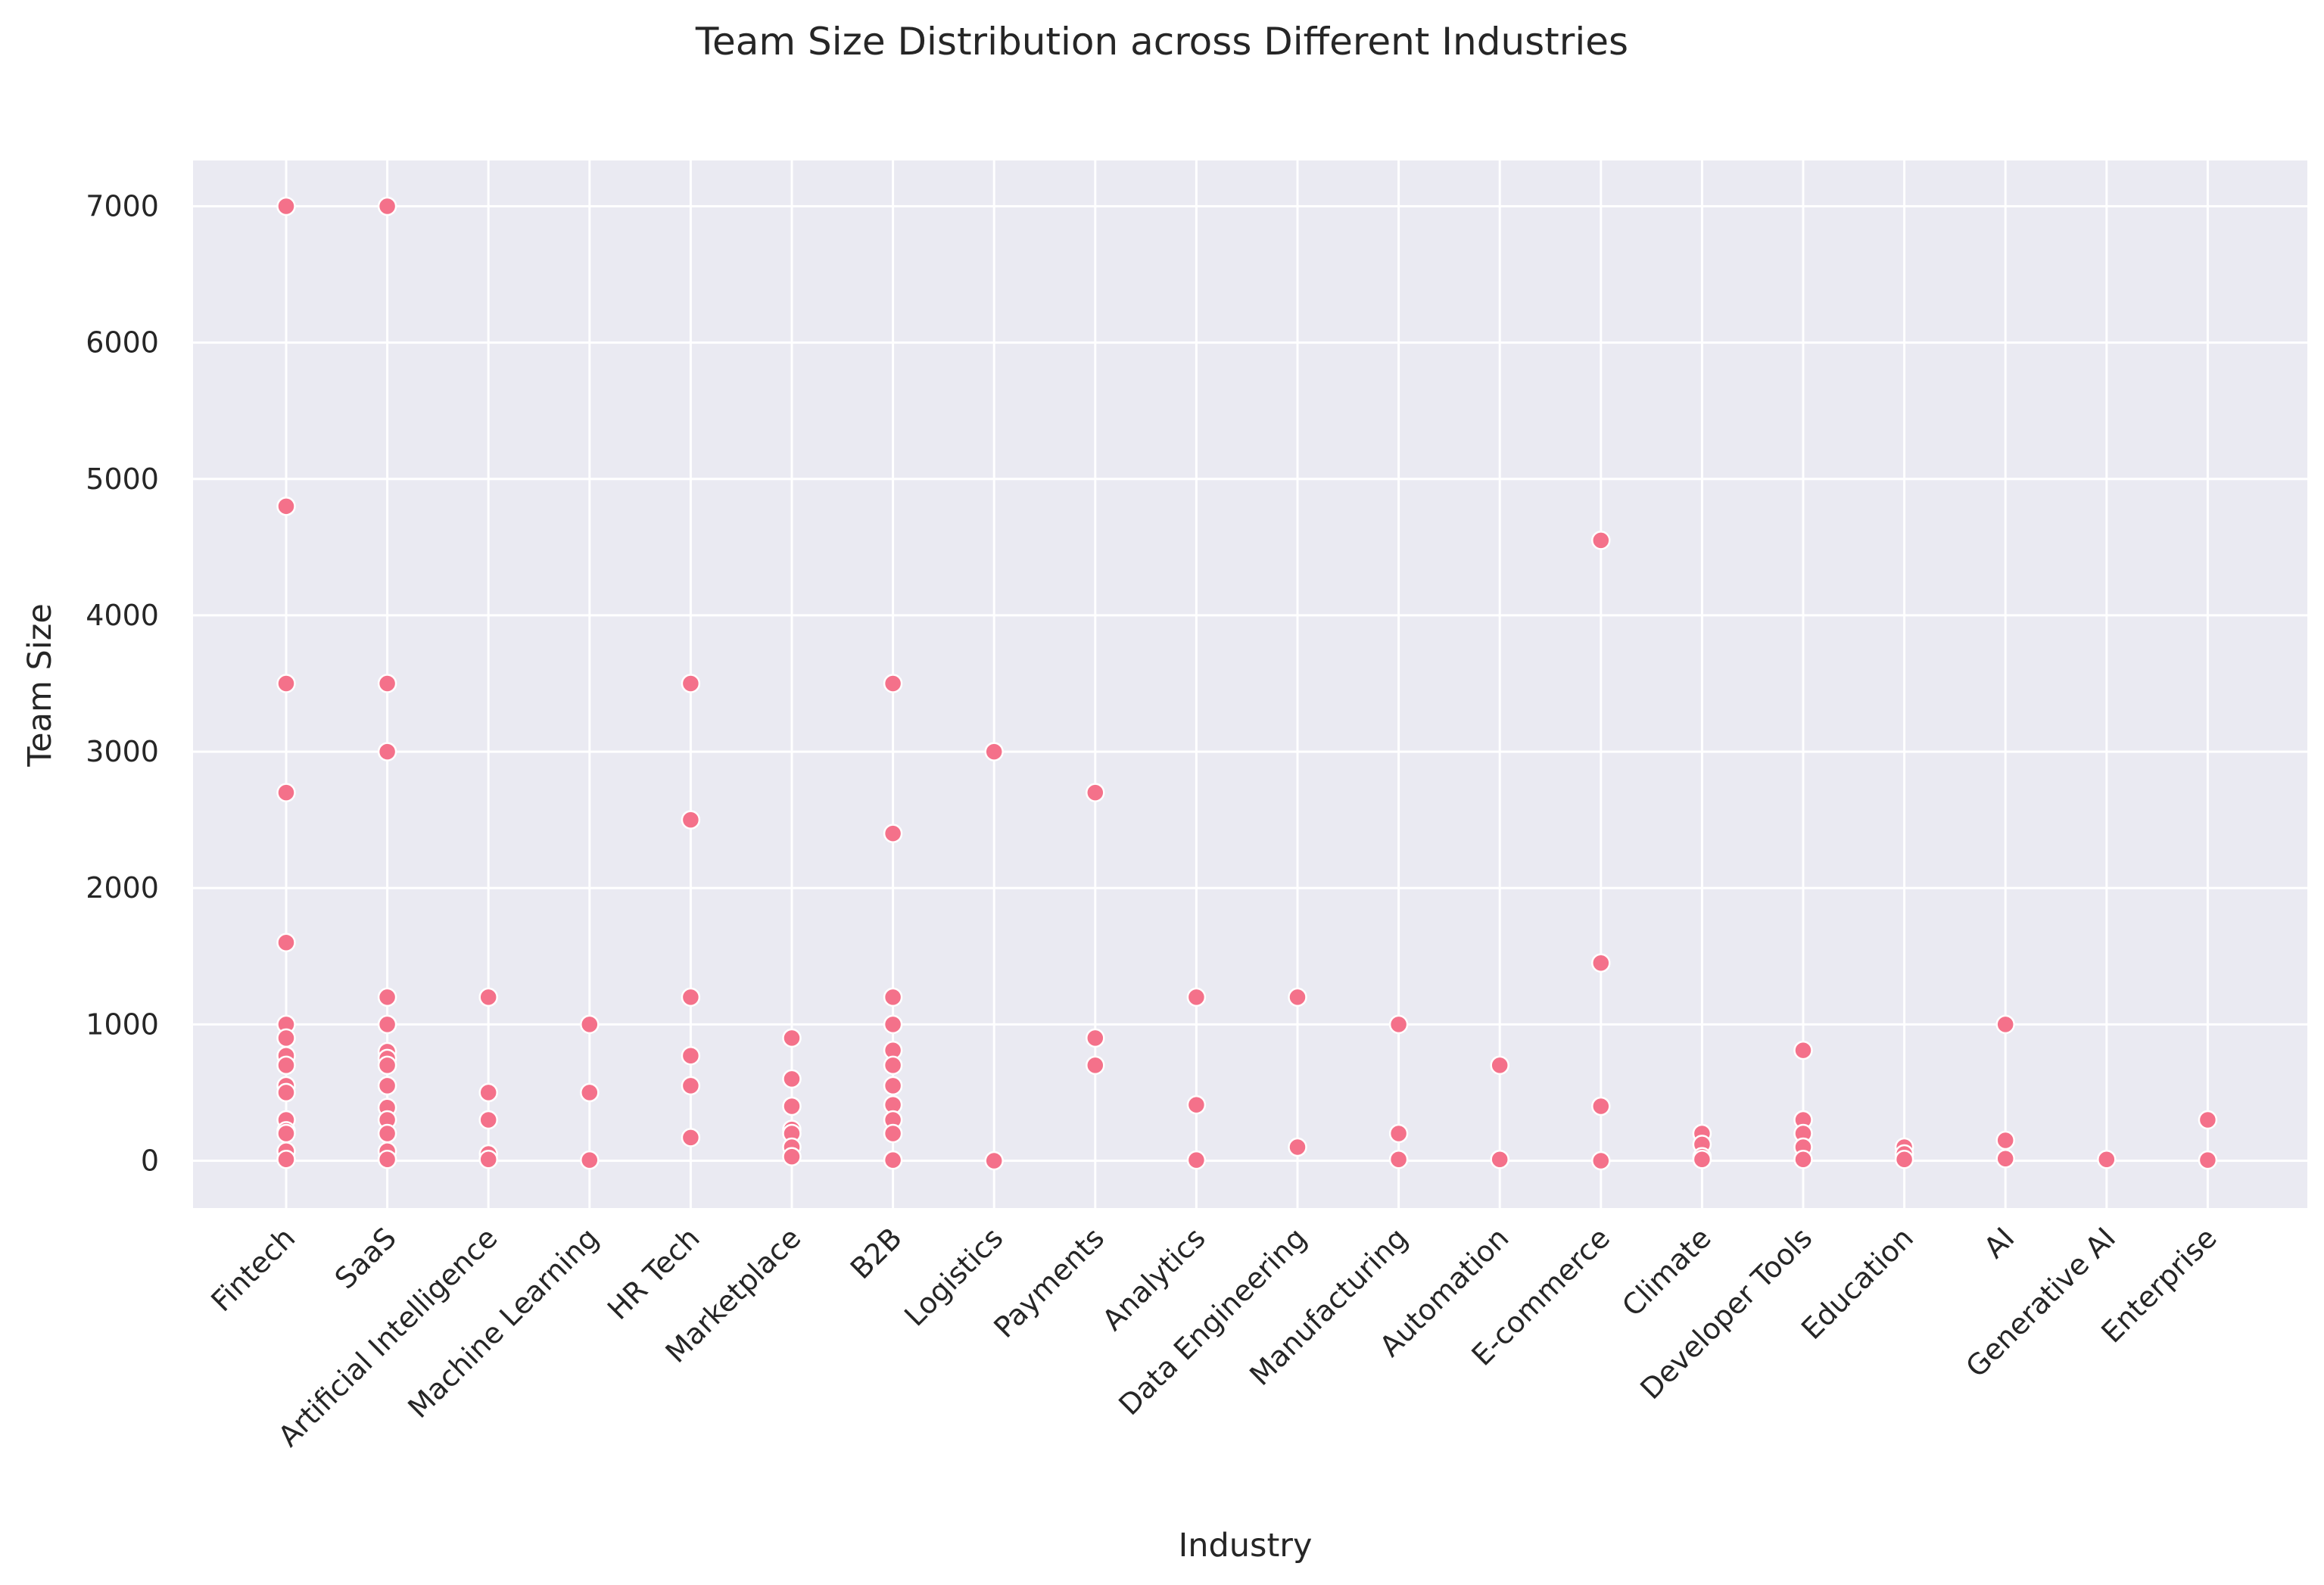  Describe the element at coordinates (503, 1323) in the screenshot. I see `x-tick-label: Machine Learning` at that location.